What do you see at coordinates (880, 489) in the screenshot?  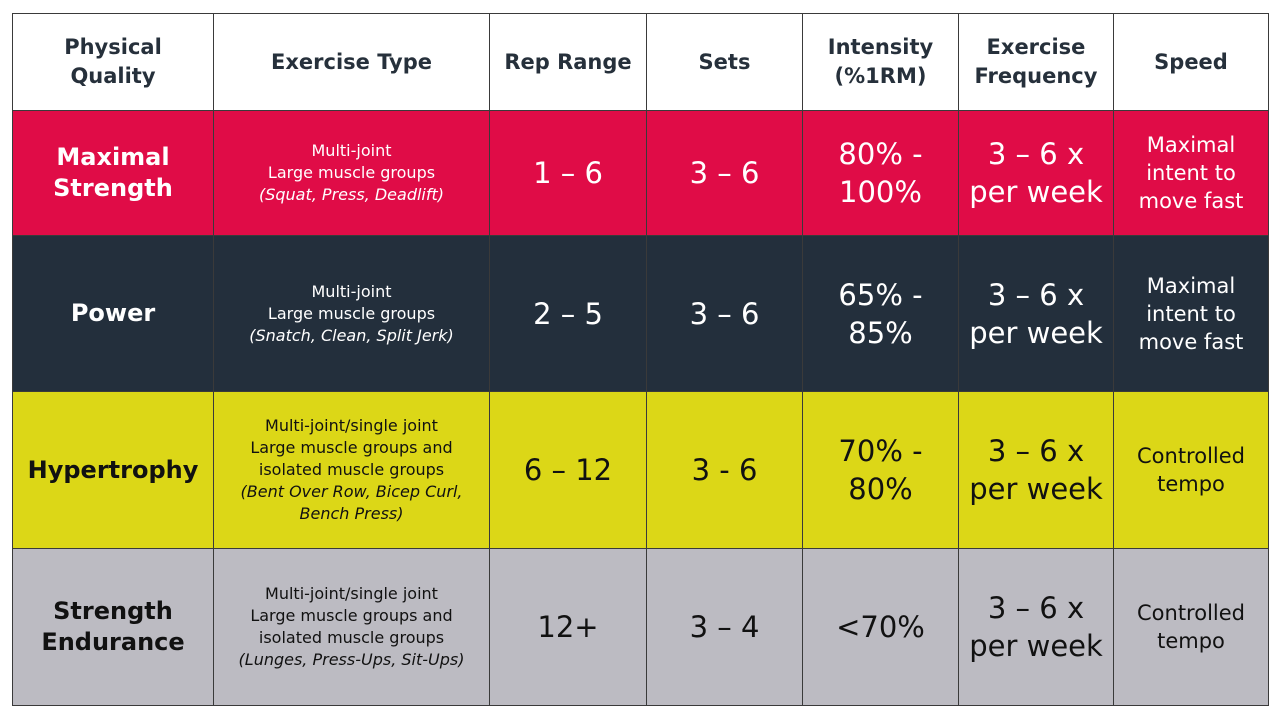 I see `intensity-cell-line: 80%` at bounding box center [880, 489].